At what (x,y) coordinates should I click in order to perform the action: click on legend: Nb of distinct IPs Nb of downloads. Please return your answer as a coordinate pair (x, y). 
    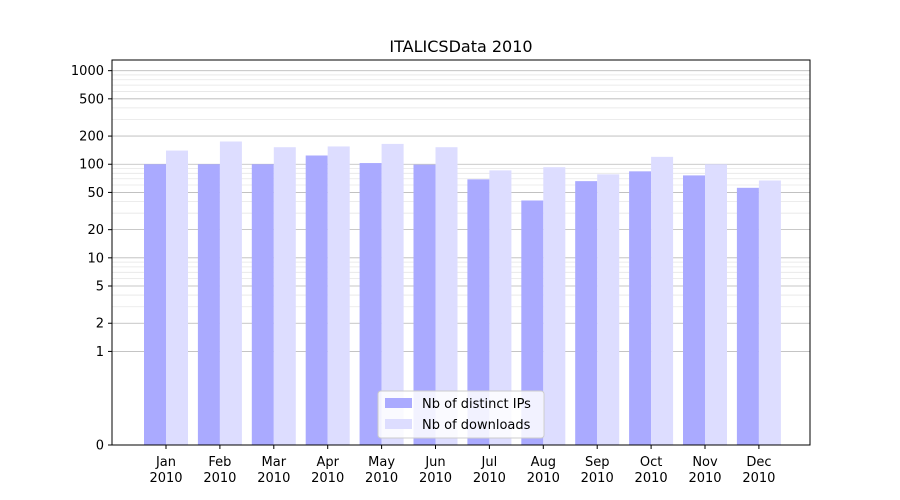
    Looking at the image, I should click on (461, 414).